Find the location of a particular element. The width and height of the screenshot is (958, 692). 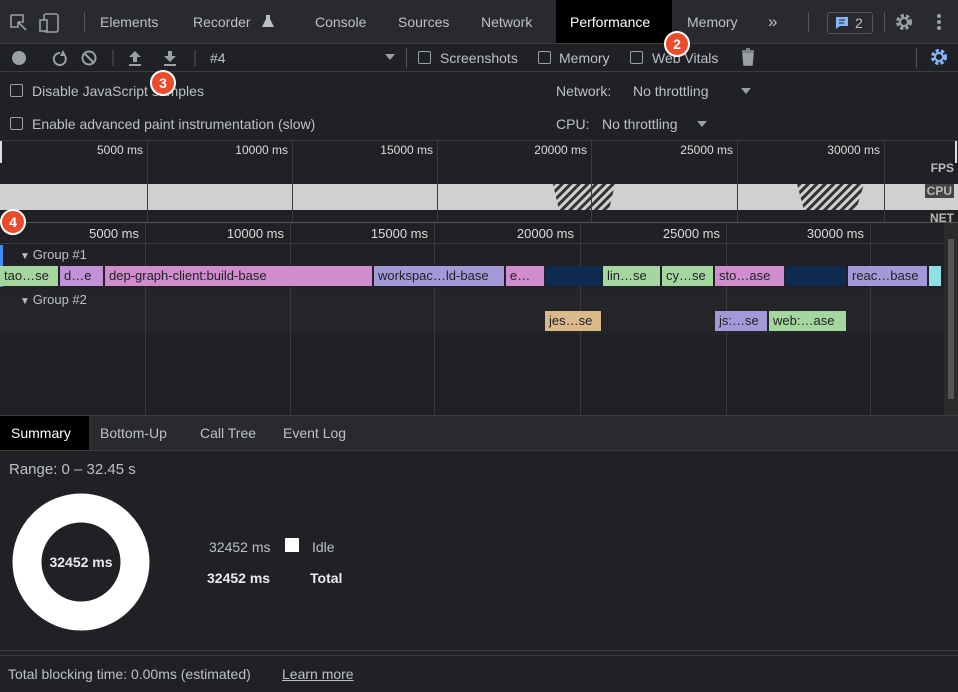

menu-icon is located at coordinates (939, 22).